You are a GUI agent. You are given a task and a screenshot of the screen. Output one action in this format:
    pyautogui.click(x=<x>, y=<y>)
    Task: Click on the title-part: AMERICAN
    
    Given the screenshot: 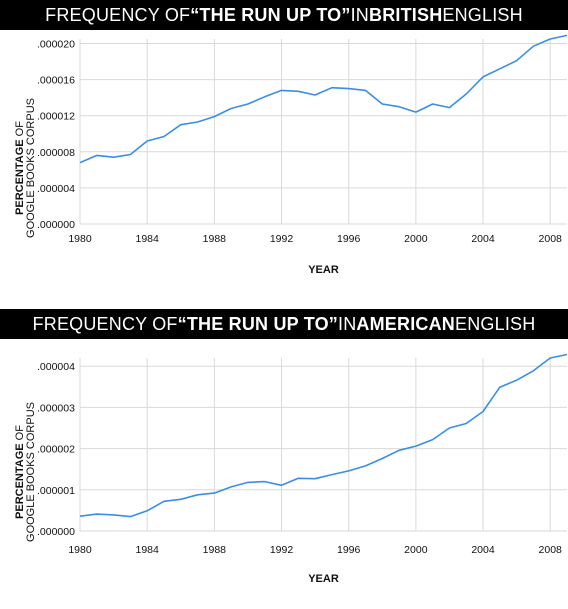 What is the action you would take?
    pyautogui.click(x=406, y=323)
    